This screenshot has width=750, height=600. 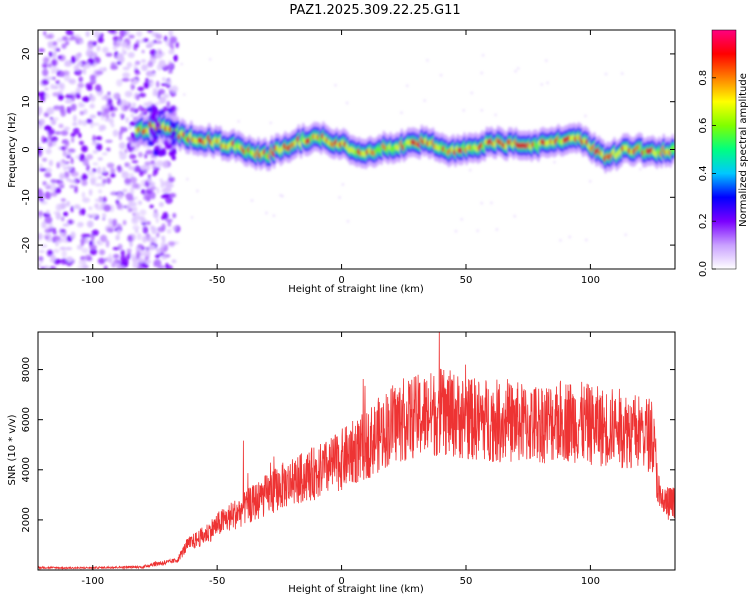 What do you see at coordinates (703, 221) in the screenshot?
I see `colorbar-tick-label: 0.2` at bounding box center [703, 221].